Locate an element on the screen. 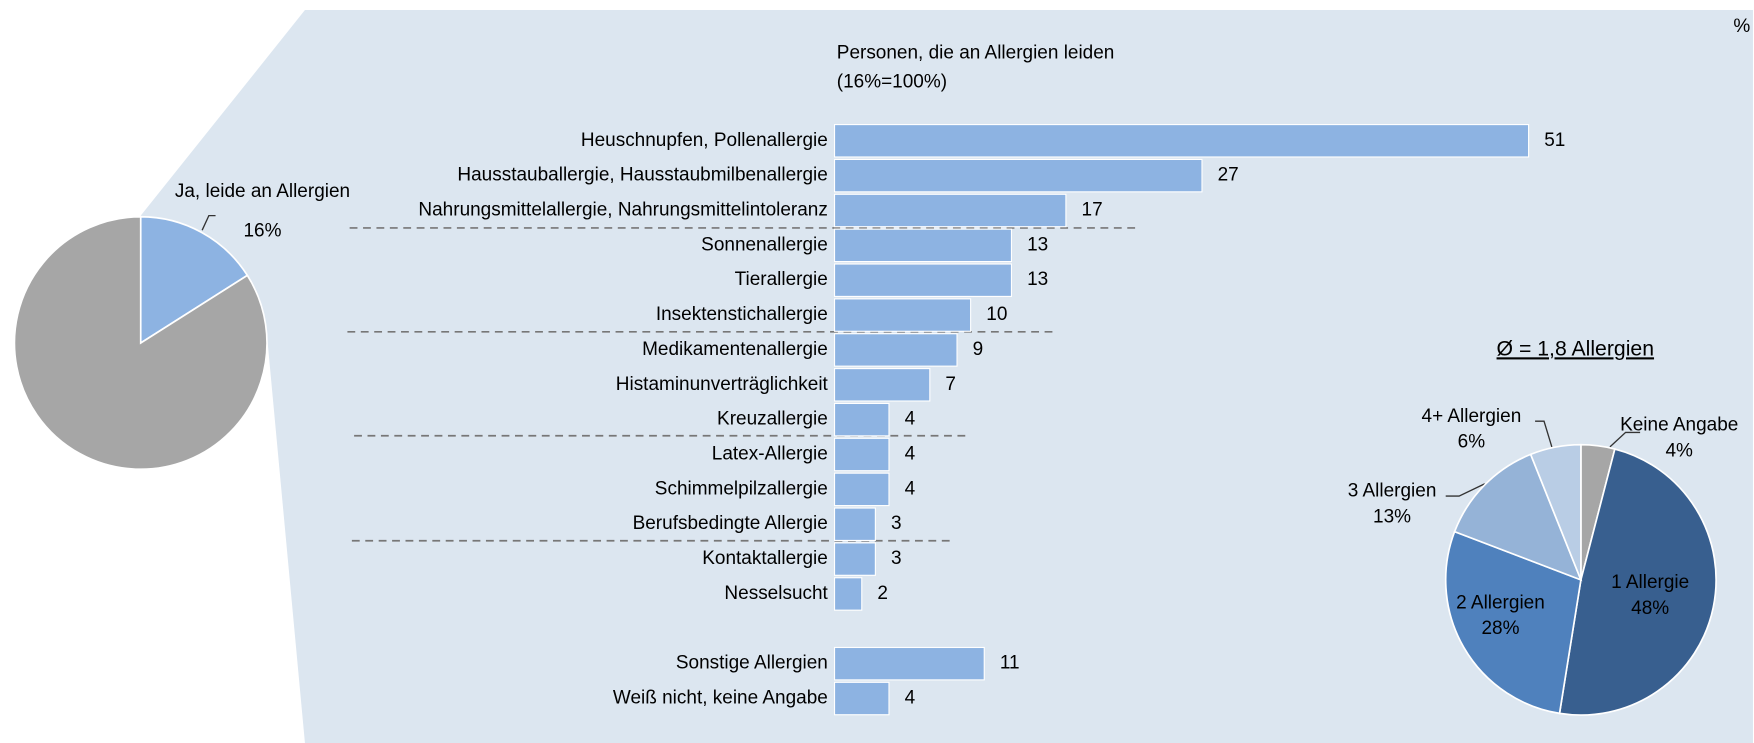  value-label: 2 is located at coordinates (882, 593).